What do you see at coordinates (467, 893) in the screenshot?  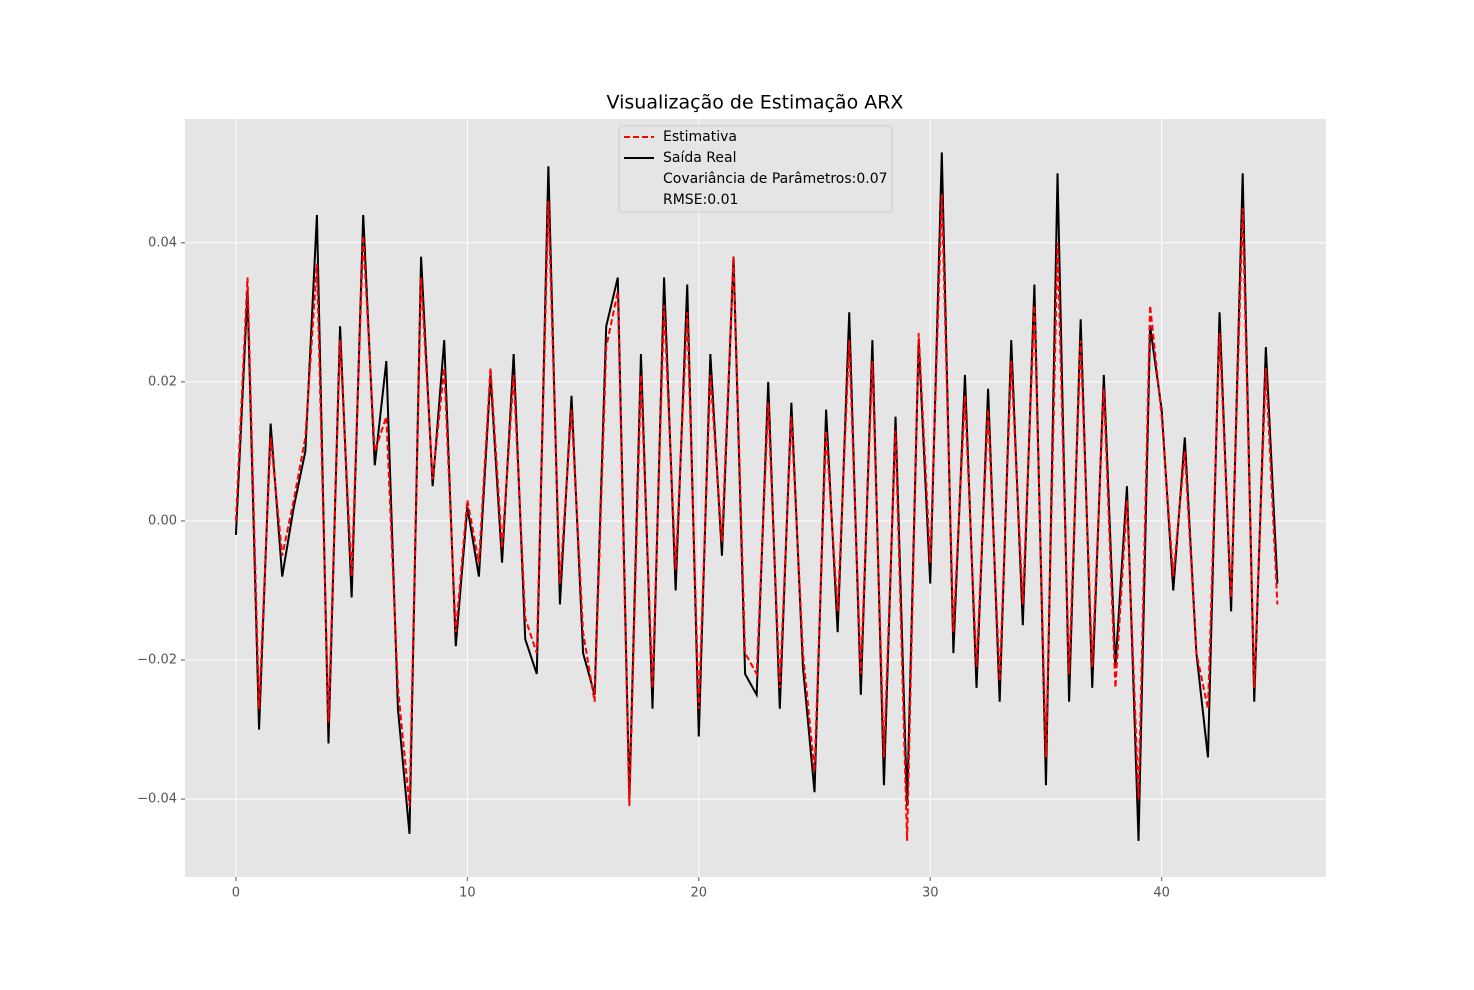 I see `x-tick-label: 10` at bounding box center [467, 893].